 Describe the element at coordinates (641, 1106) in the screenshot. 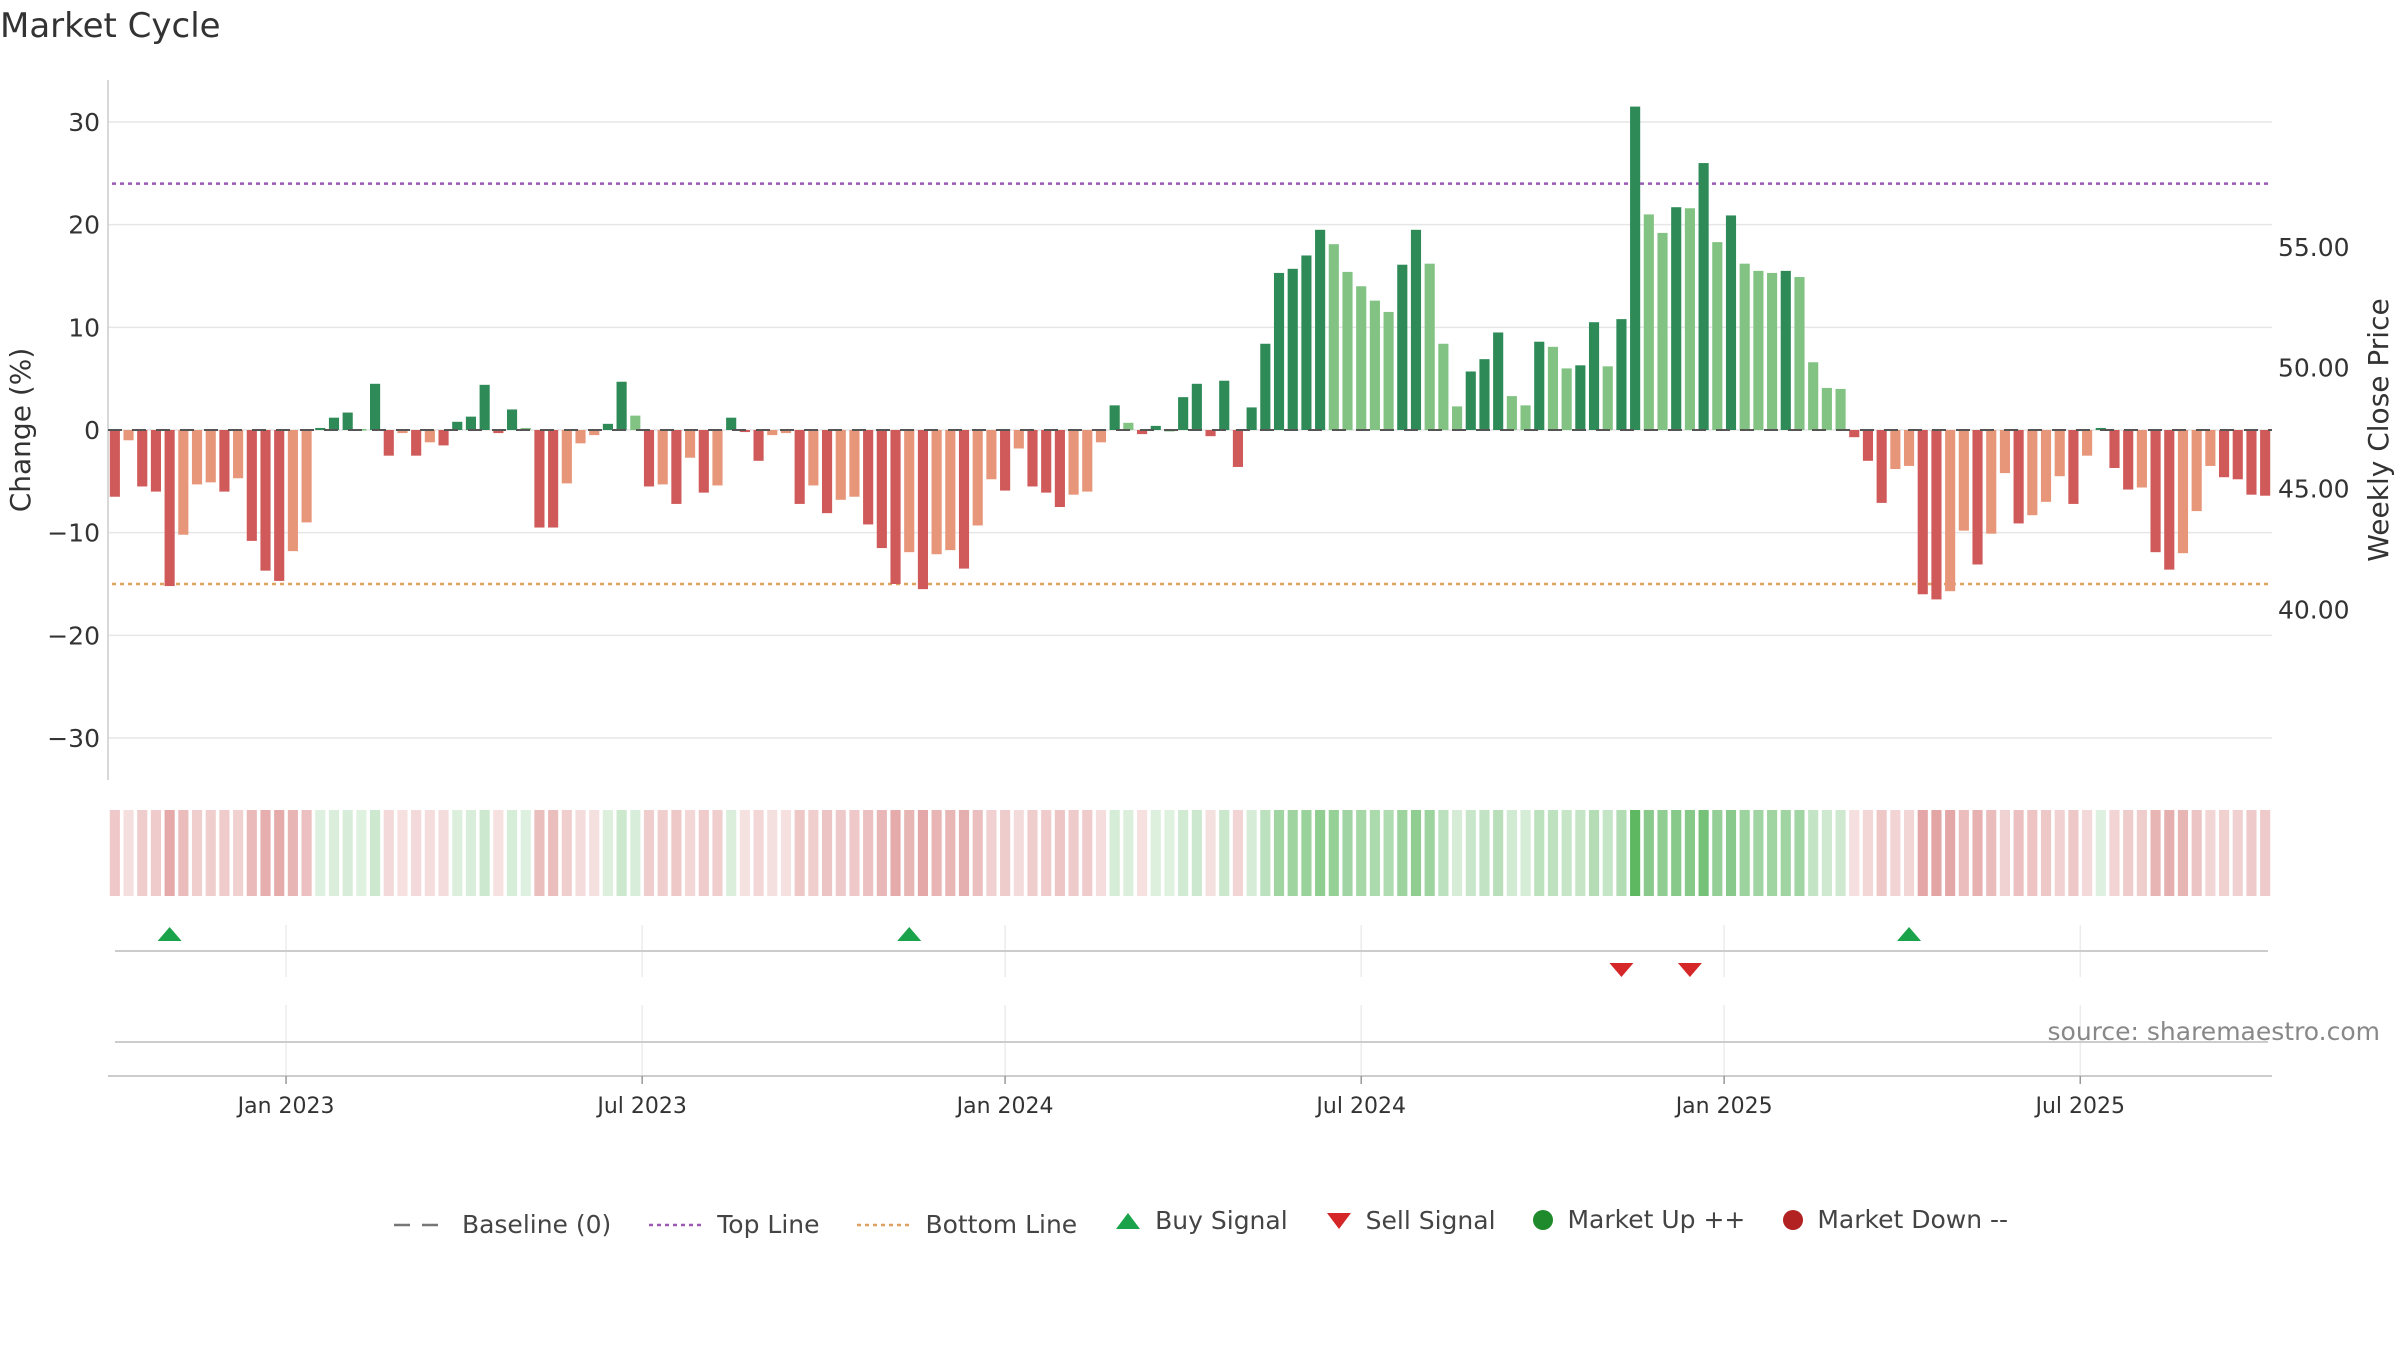

I see `x-tick-label: Jul 2023` at that location.